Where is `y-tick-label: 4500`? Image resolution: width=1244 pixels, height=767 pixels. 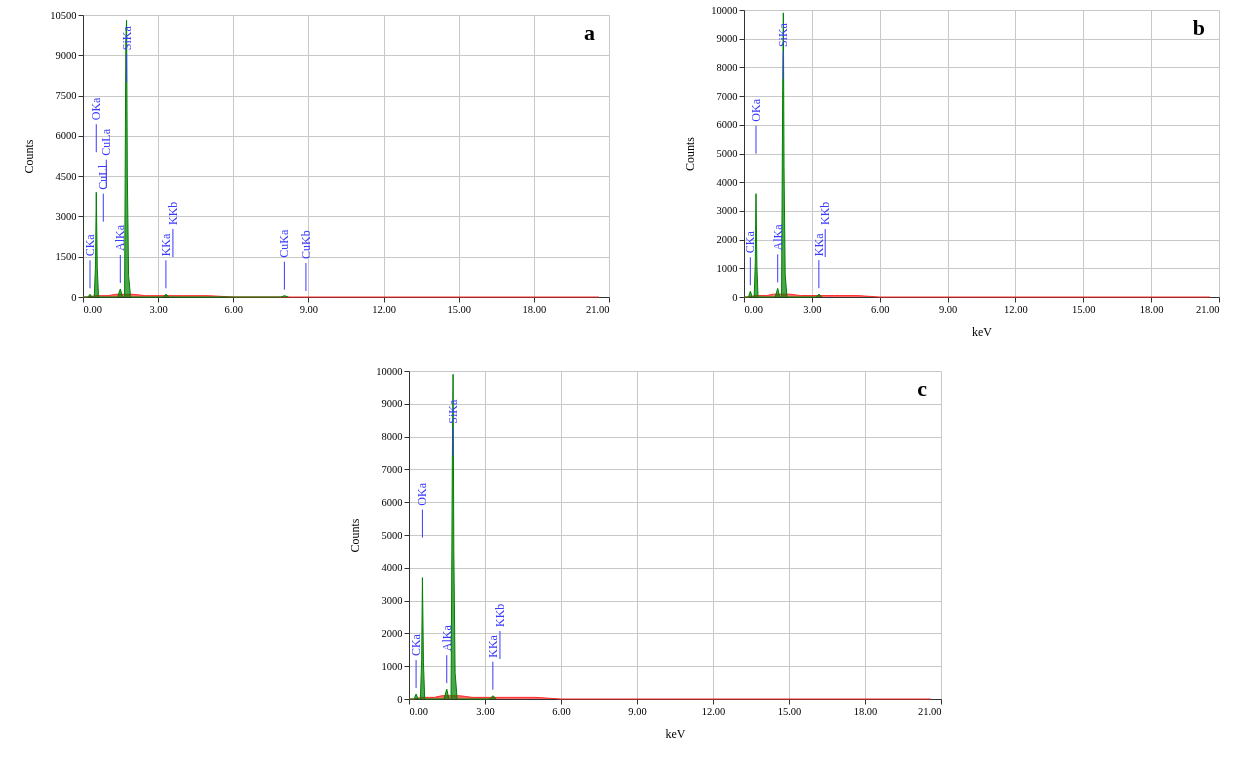 y-tick-label: 4500 is located at coordinates (66, 176).